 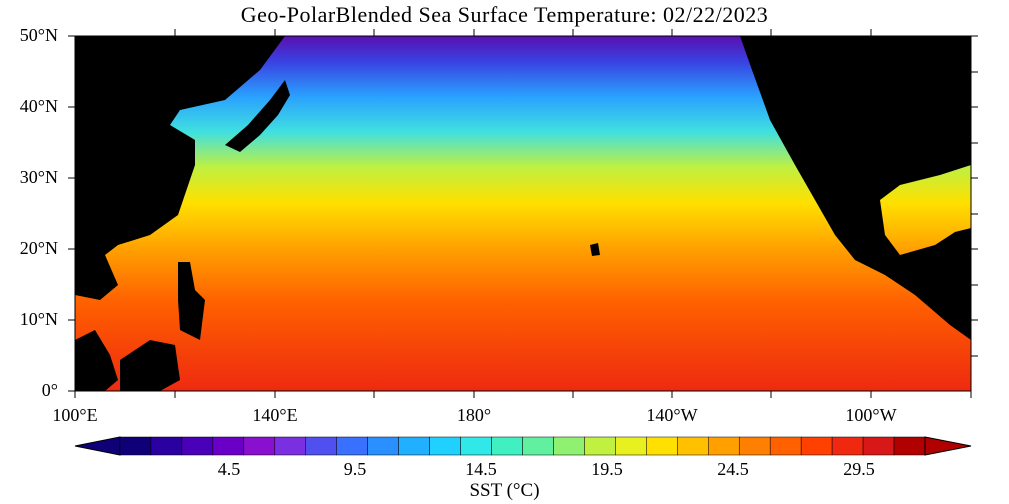 I want to click on lon-label-180: 180°, so click(x=474, y=415).